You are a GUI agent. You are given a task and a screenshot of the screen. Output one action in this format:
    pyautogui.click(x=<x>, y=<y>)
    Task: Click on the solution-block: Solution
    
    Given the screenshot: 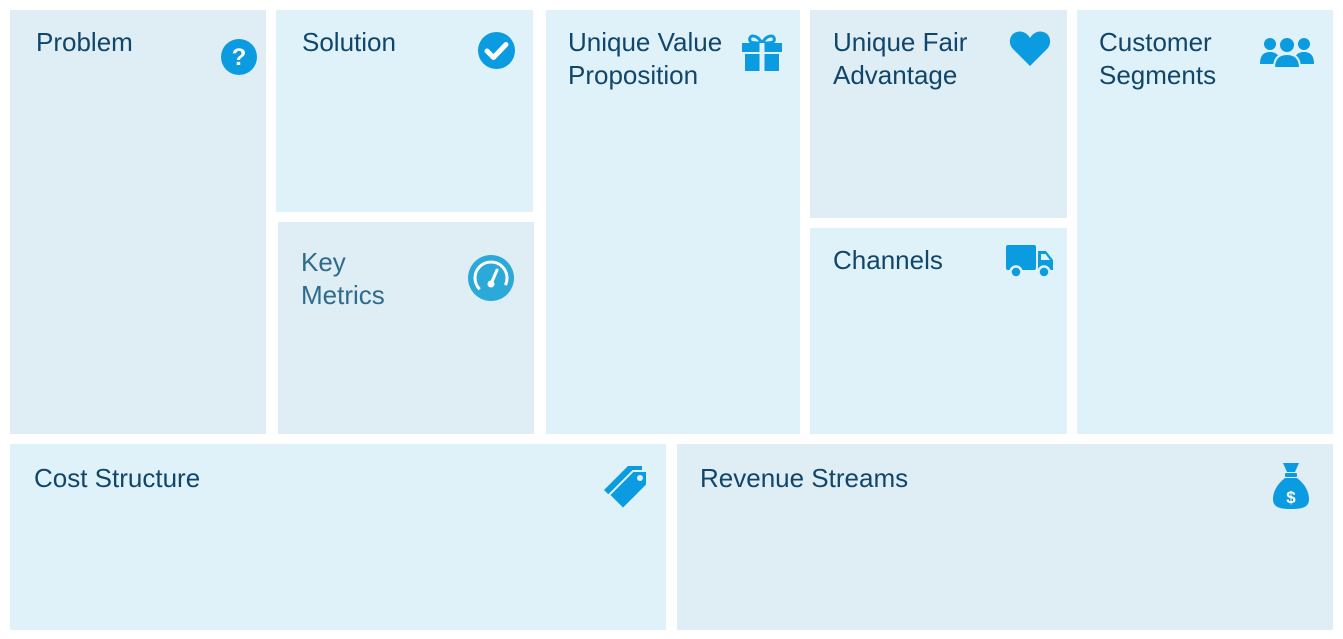 What is the action you would take?
    pyautogui.click(x=404, y=111)
    